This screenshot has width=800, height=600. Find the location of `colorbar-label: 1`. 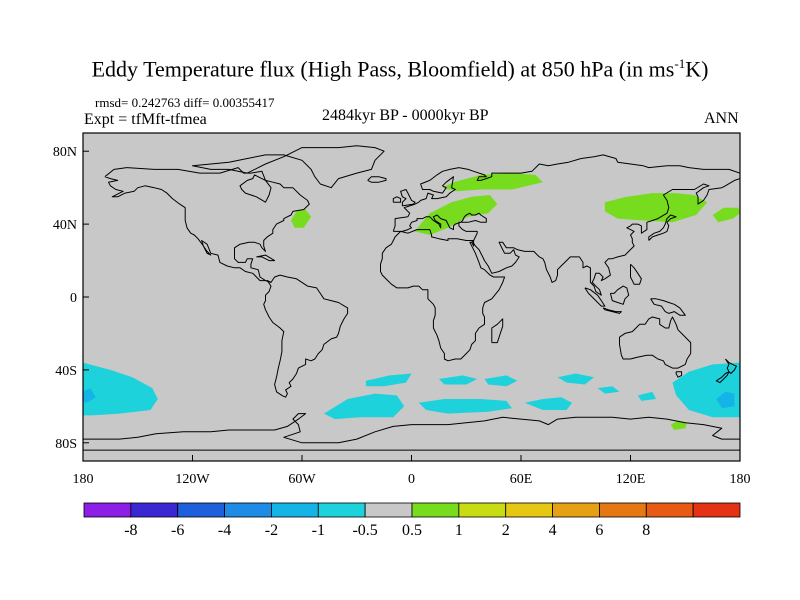

colorbar-label: 1 is located at coordinates (459, 530).